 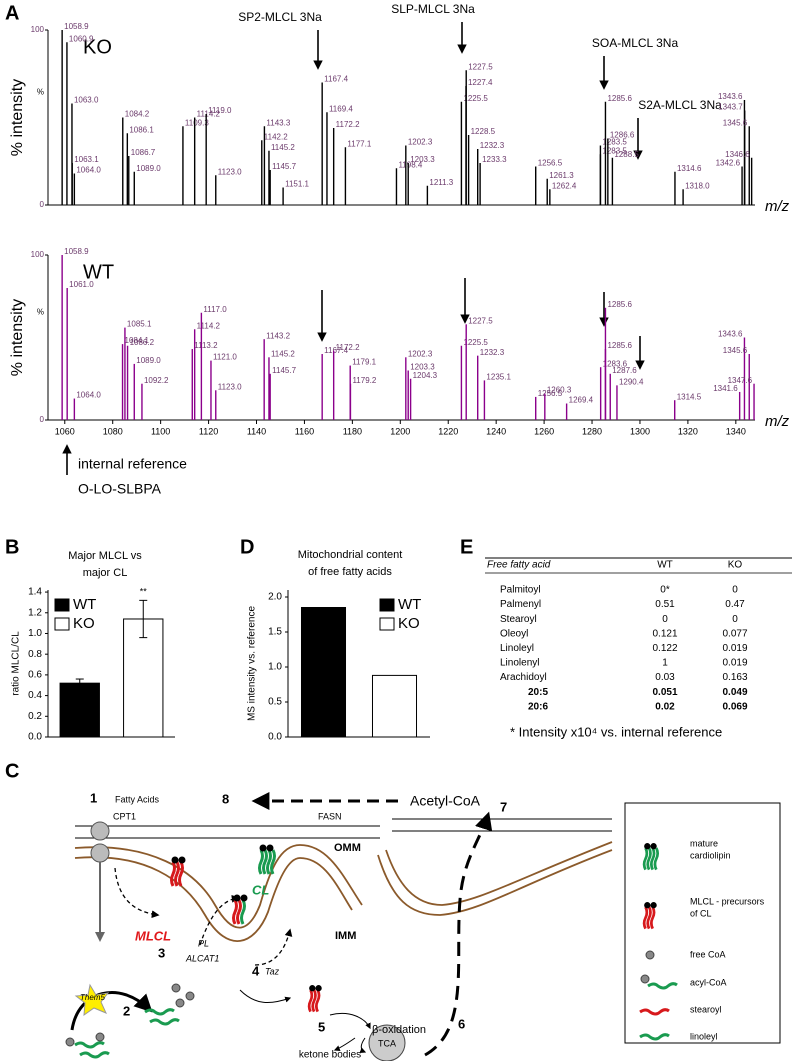 I want to click on peak-label: 1086.2, so click(x=142, y=342).